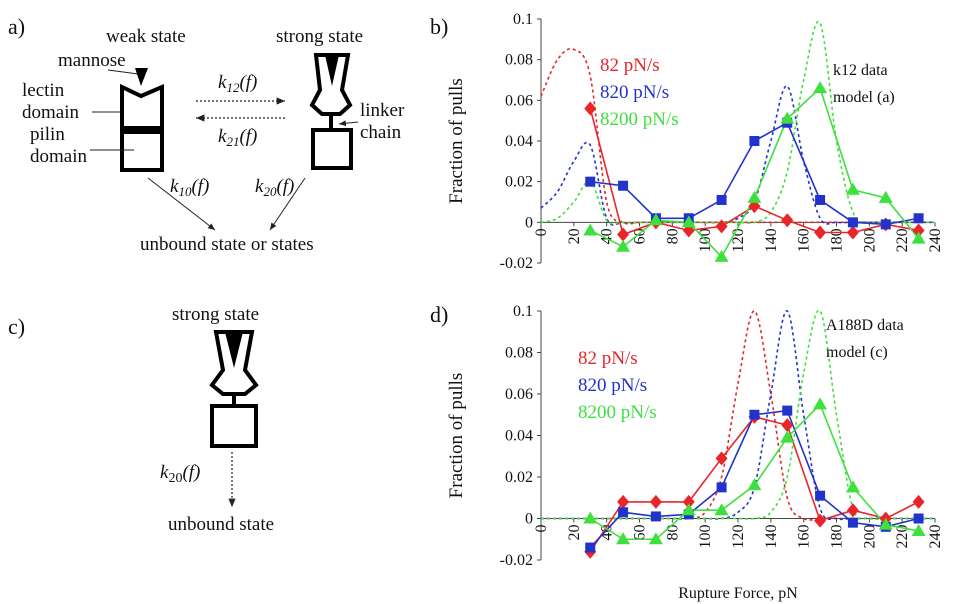 This screenshot has width=968, height=604. I want to click on x-tick-label: 140, so click(771, 537).